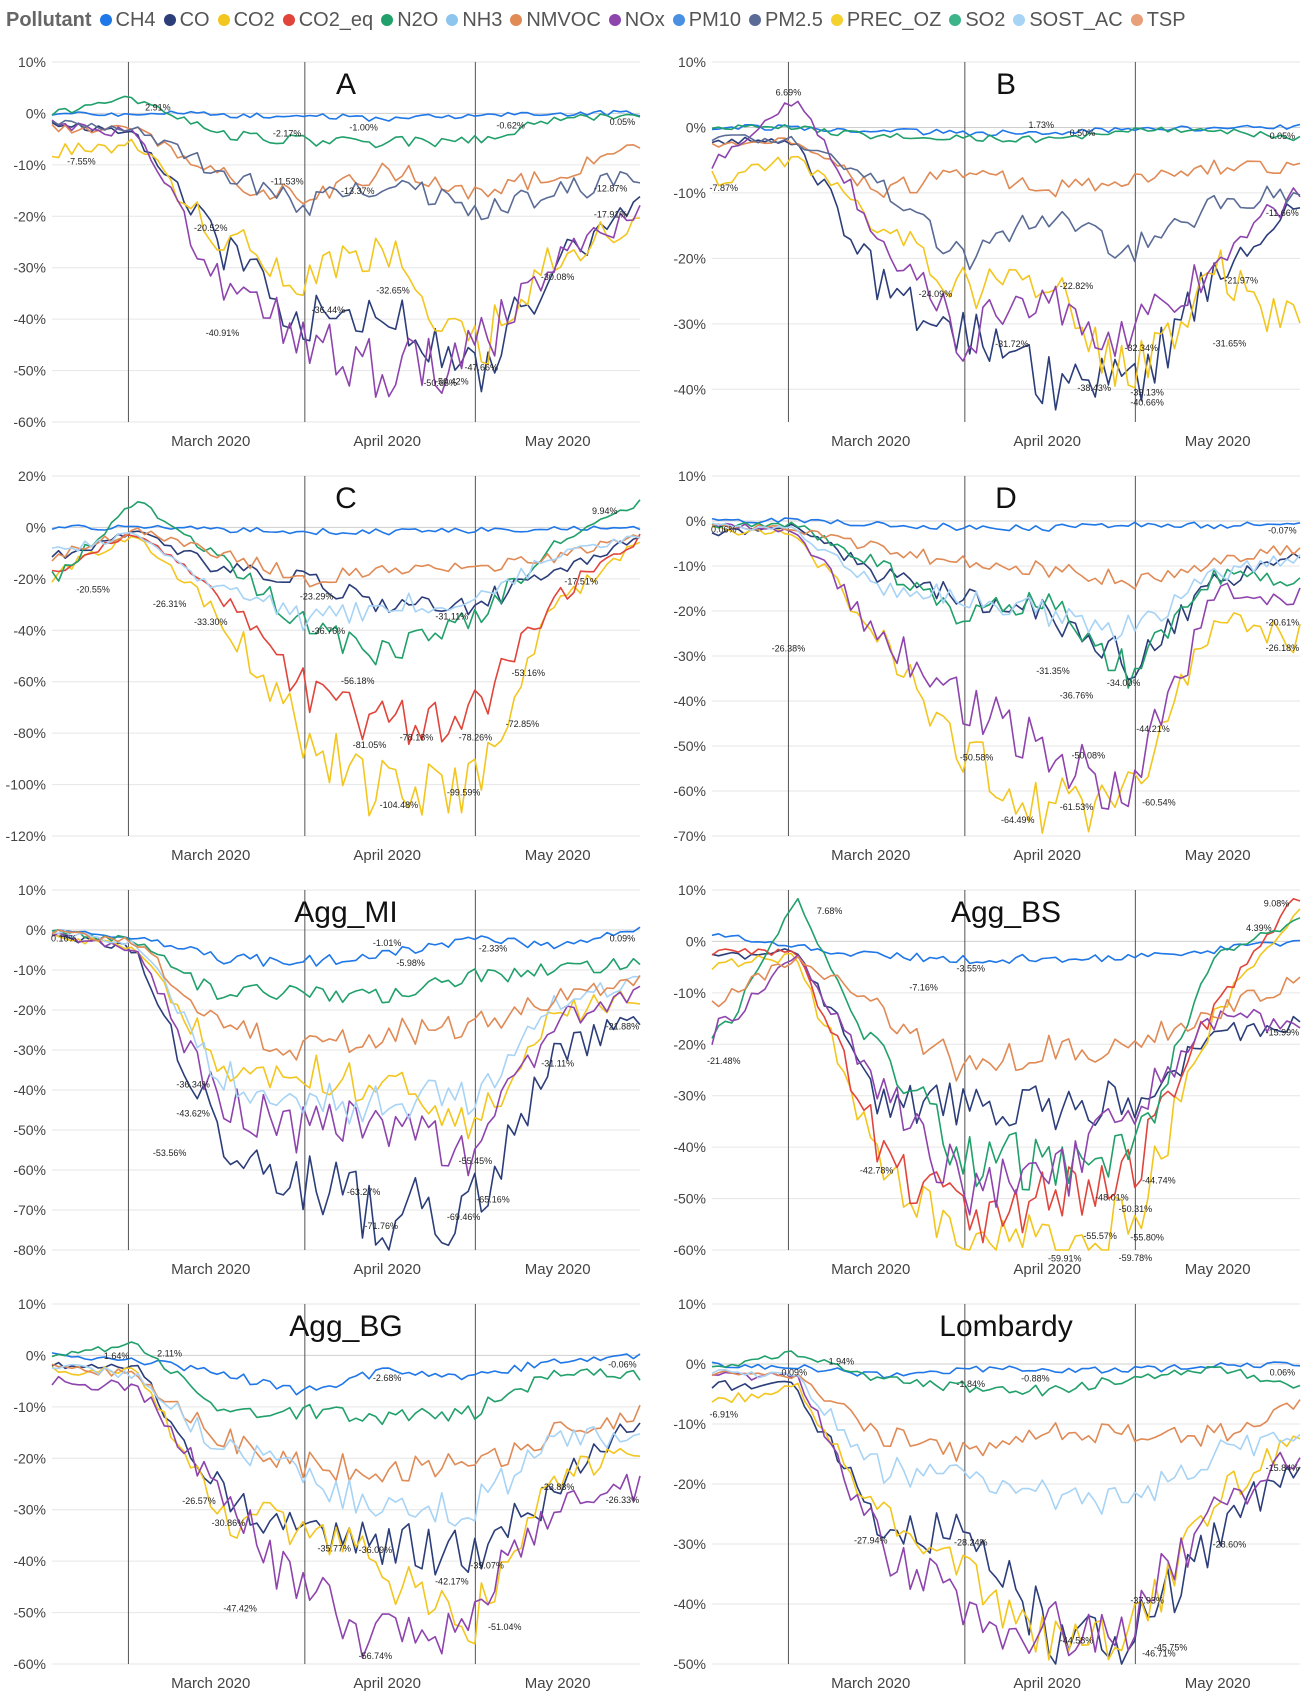 This screenshot has height=1705, width=1315. What do you see at coordinates (393, 290) in the screenshot?
I see `data-label: -32.65%` at bounding box center [393, 290].